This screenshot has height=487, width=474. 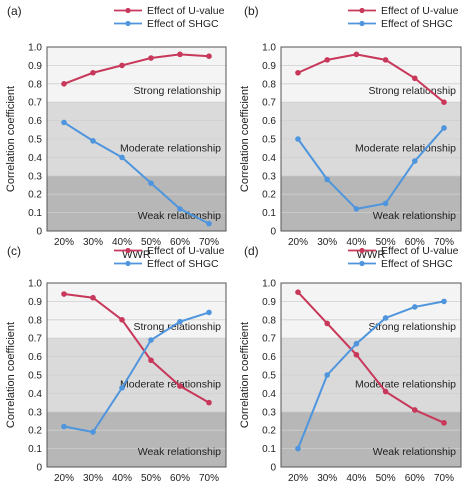 I want to click on x-tick-label: 50%, so click(x=386, y=242).